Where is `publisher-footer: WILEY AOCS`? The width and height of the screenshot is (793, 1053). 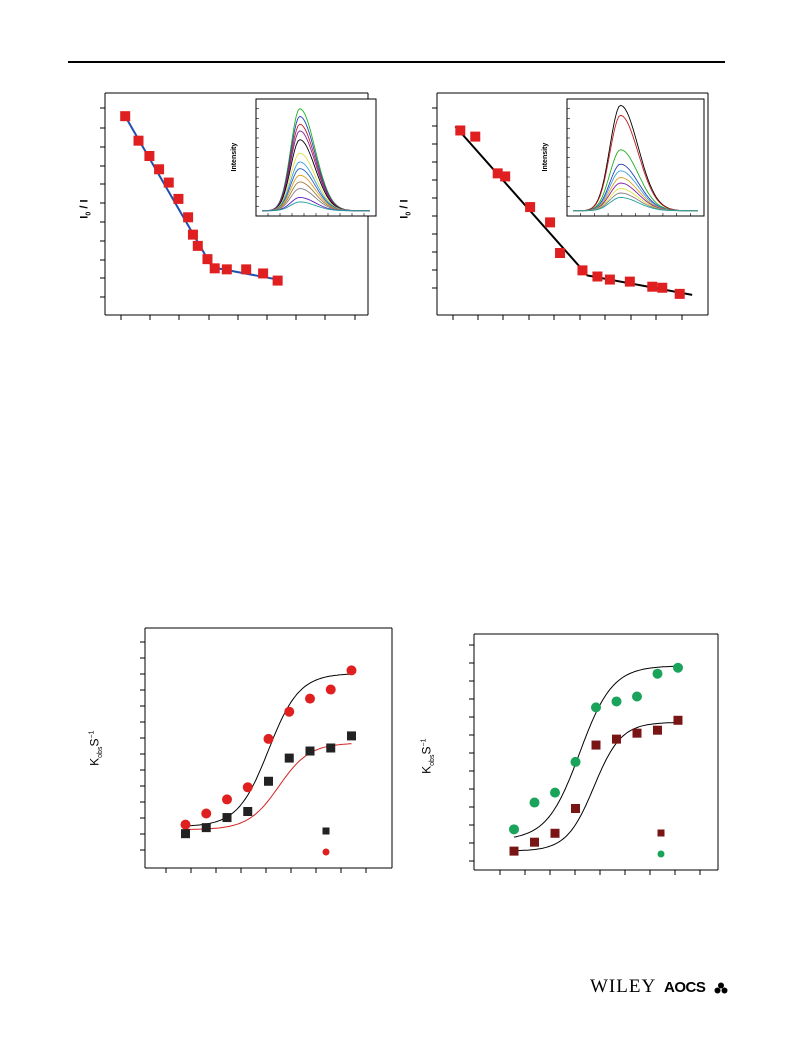
publisher-footer: WILEY AOCS is located at coordinates (665, 989).